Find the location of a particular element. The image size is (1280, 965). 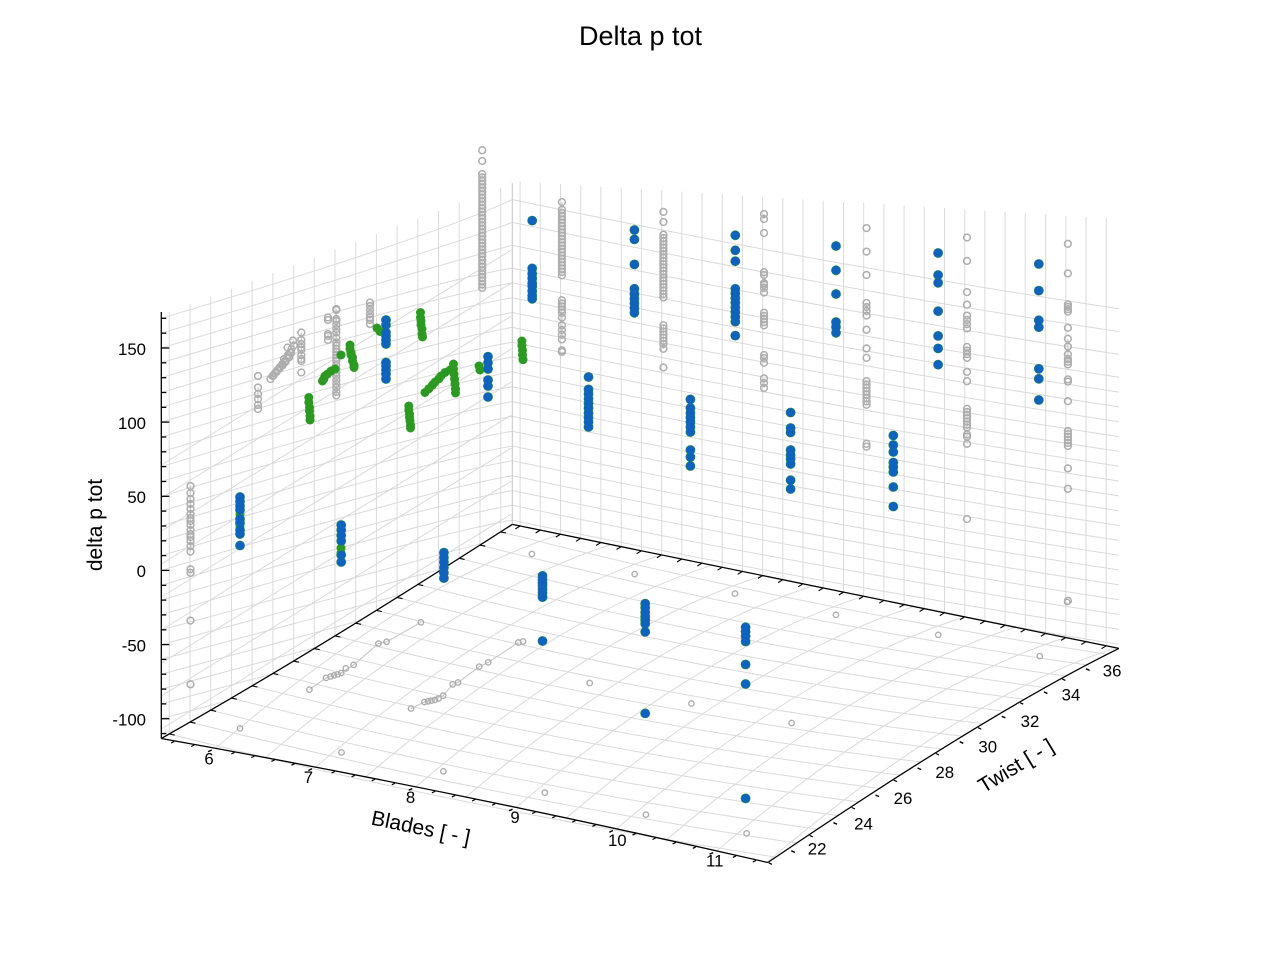

svg-text: 36 is located at coordinates (1112, 670).